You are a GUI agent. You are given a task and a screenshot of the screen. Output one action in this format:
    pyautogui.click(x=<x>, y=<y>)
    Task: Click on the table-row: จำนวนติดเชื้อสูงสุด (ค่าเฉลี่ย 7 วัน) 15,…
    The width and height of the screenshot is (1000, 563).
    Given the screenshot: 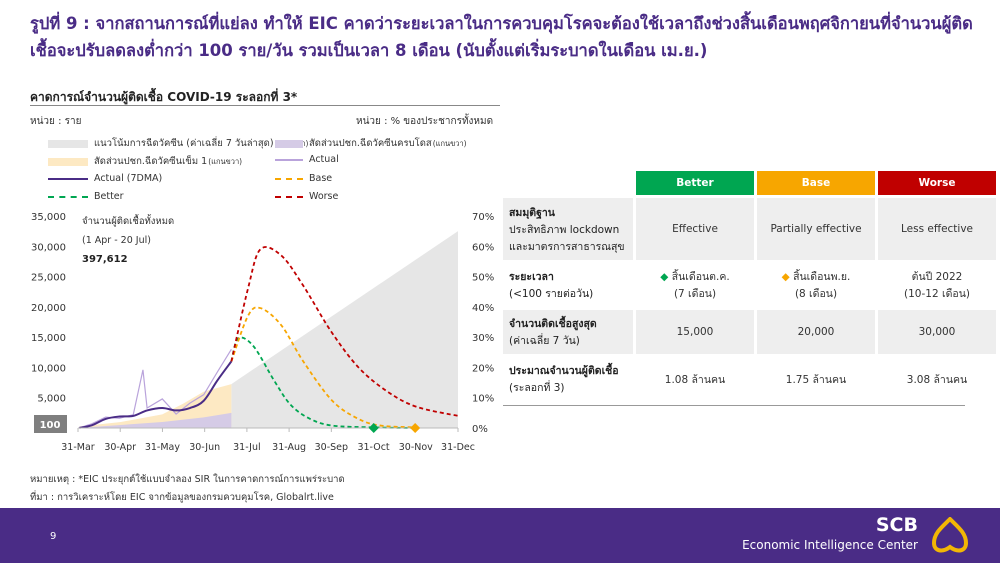 What is the action you would take?
    pyautogui.click(x=749, y=332)
    